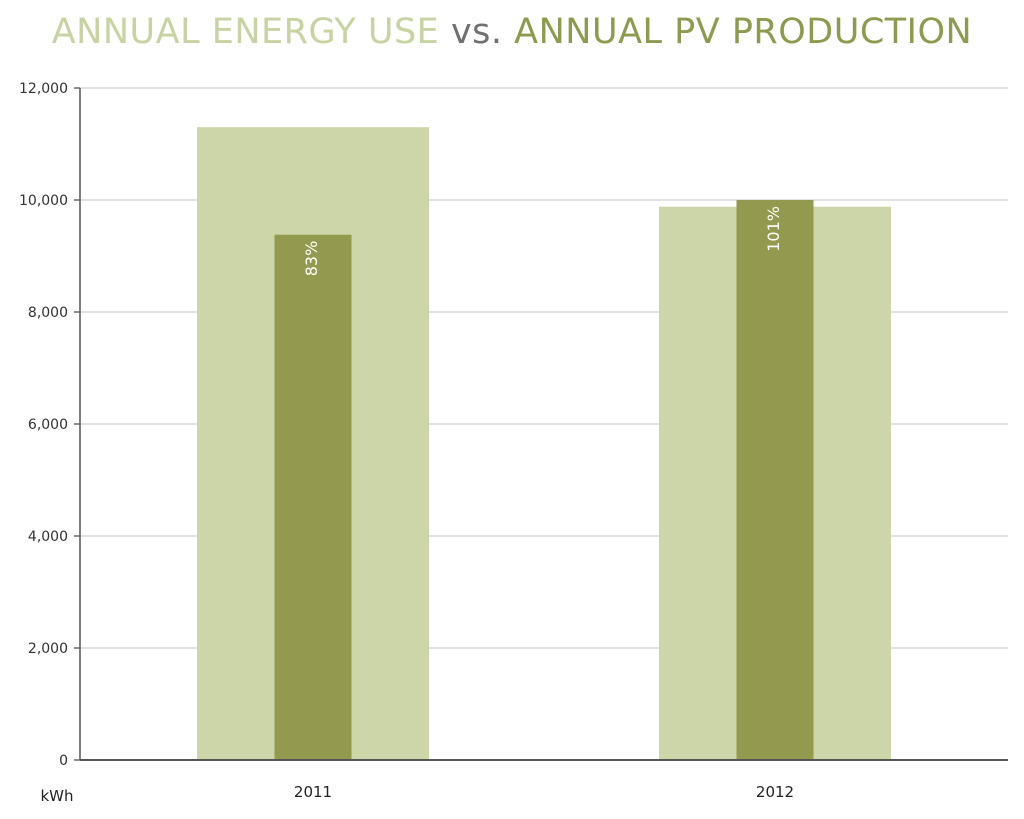 Image resolution: width=1024 pixels, height=819 pixels. Describe the element at coordinates (48, 649) in the screenshot. I see `y-tick-label: 2,000` at that location.